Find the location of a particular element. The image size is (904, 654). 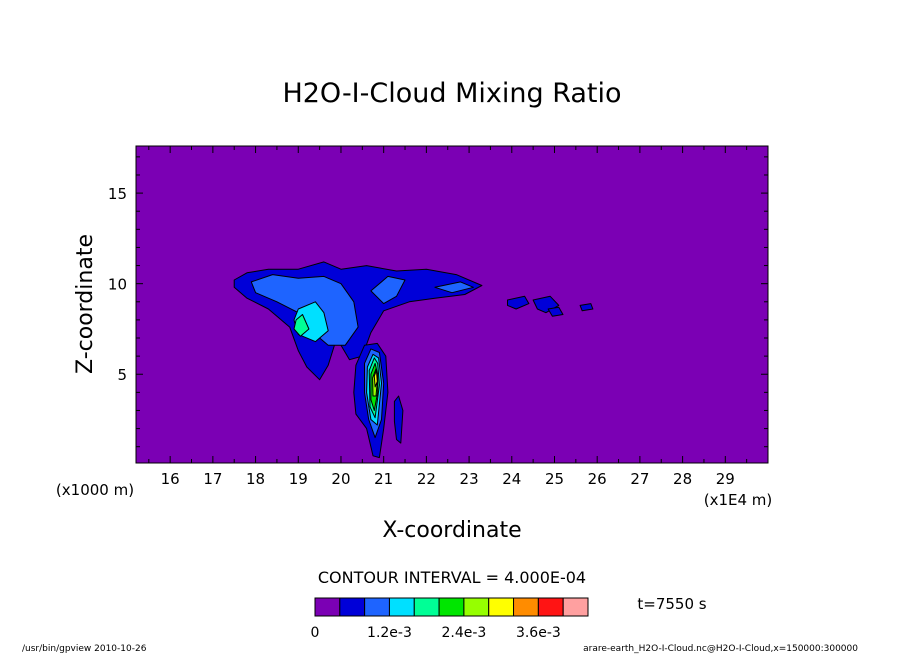

y-tick-label: 5 is located at coordinates (122, 375).